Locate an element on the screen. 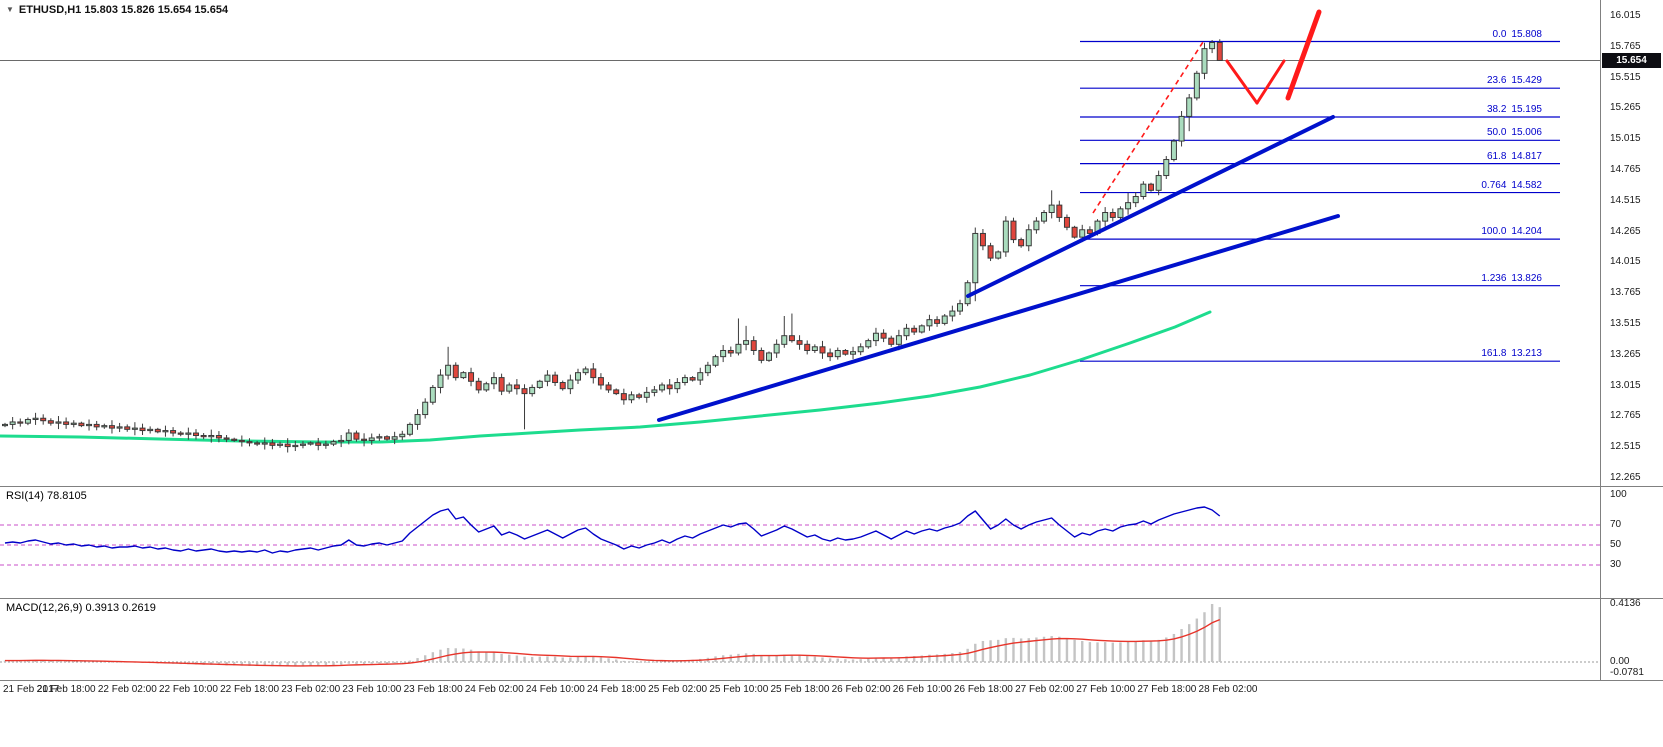 The width and height of the screenshot is (1663, 747). price-axis-label: 12.765 is located at coordinates (1625, 416).